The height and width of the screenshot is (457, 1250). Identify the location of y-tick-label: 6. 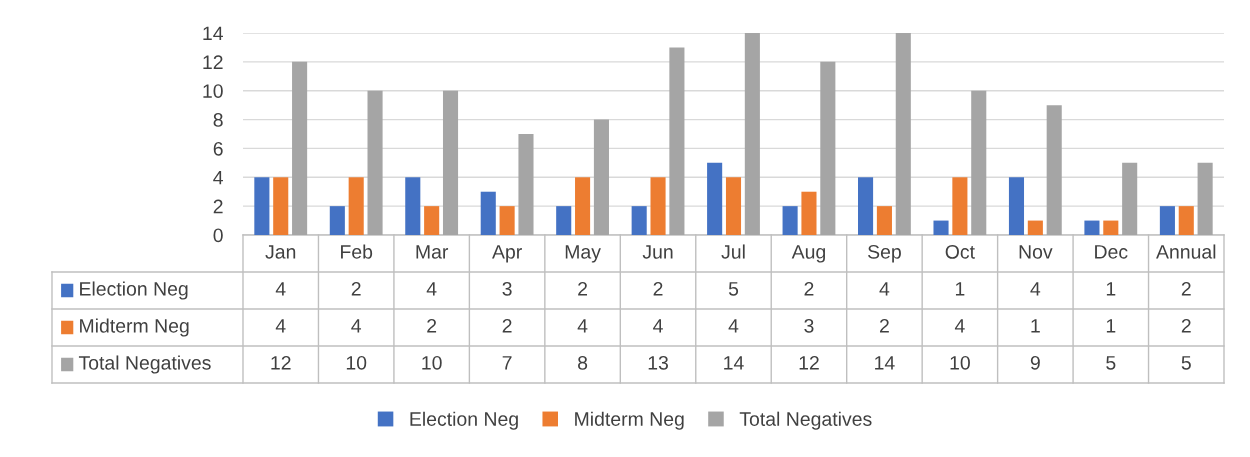
(218, 148).